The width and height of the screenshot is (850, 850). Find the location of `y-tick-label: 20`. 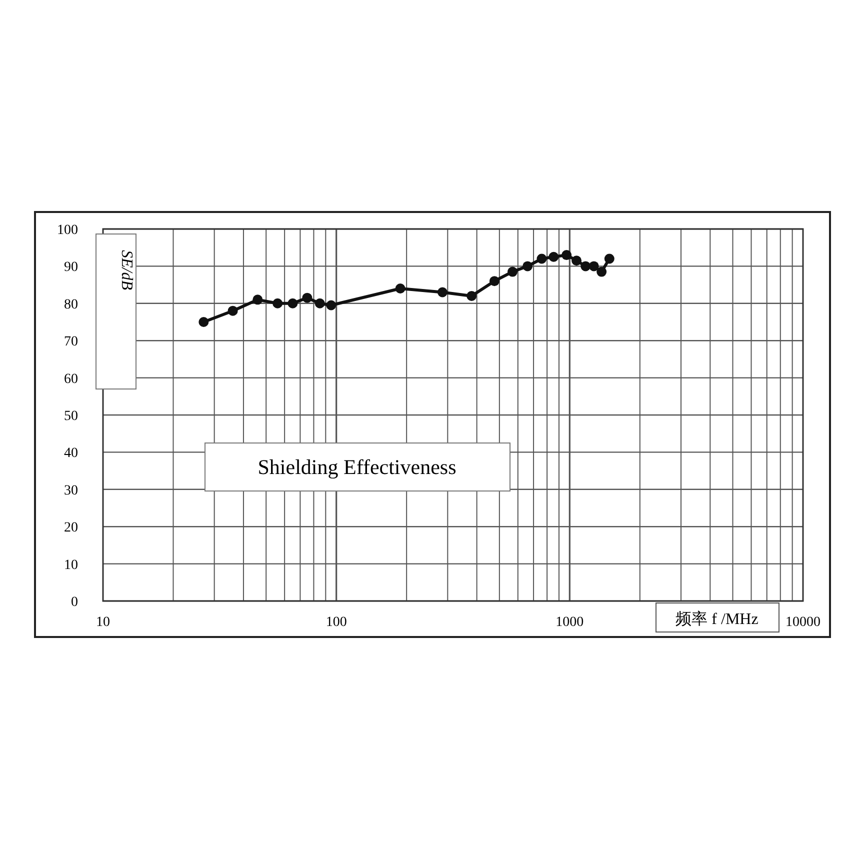

y-tick-label: 20 is located at coordinates (71, 528).